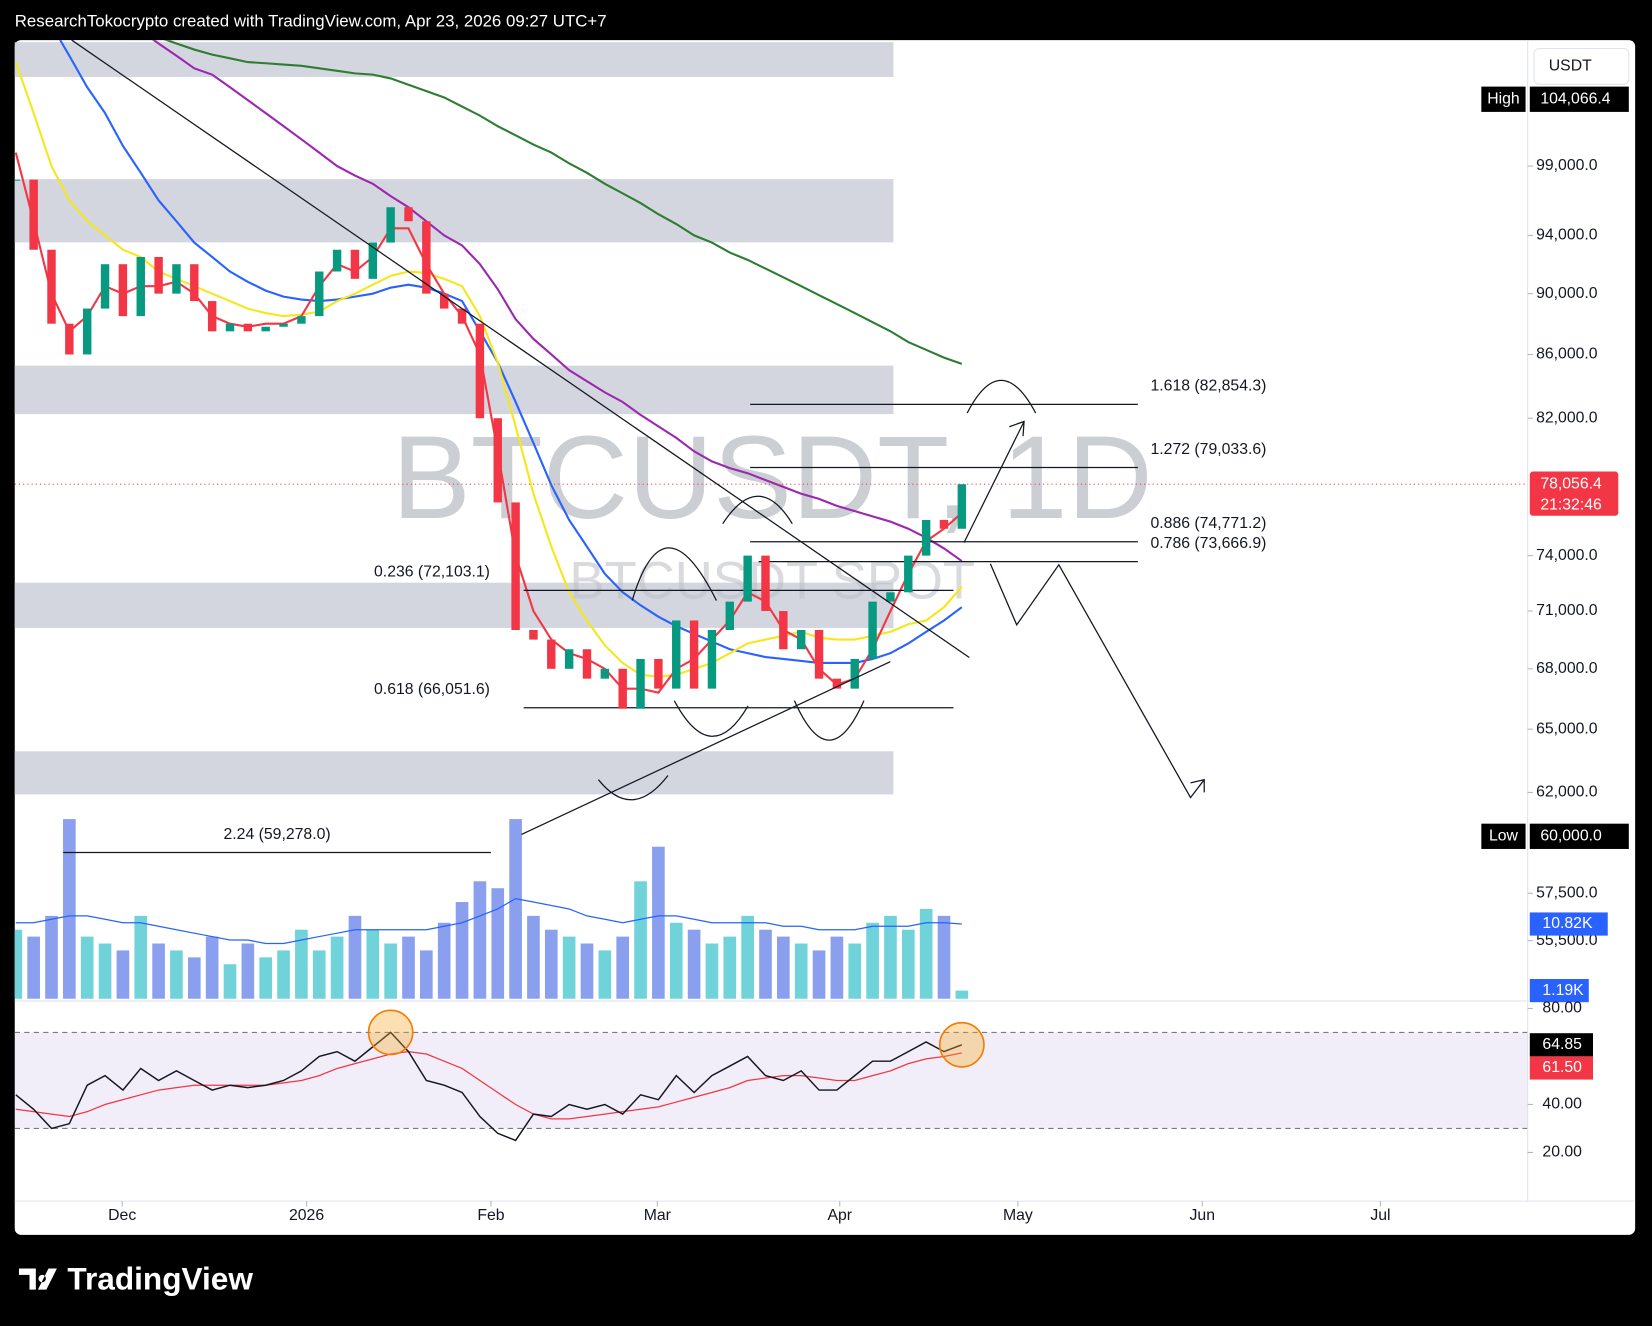 This screenshot has height=1326, width=1652. What do you see at coordinates (1097, 681) in the screenshot?
I see `arrow` at bounding box center [1097, 681].